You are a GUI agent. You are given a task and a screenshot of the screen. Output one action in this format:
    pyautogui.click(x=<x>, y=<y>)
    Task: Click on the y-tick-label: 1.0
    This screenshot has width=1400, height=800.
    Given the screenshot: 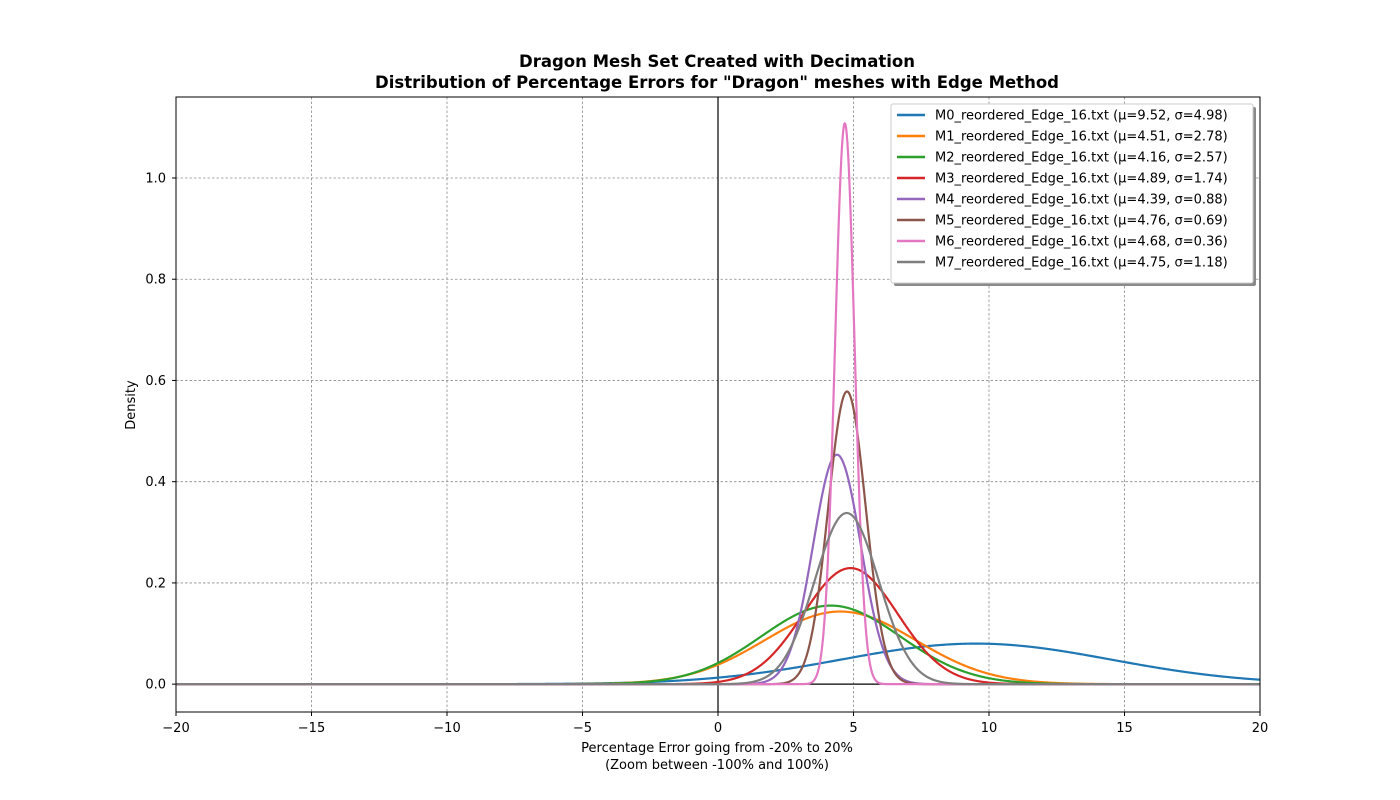 What is the action you would take?
    pyautogui.click(x=155, y=178)
    